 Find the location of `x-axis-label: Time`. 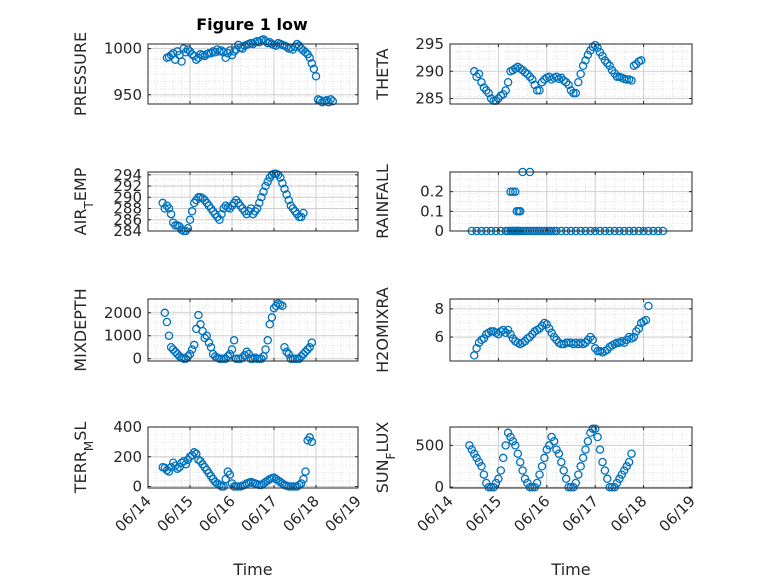

x-axis-label: Time is located at coordinates (252, 569).